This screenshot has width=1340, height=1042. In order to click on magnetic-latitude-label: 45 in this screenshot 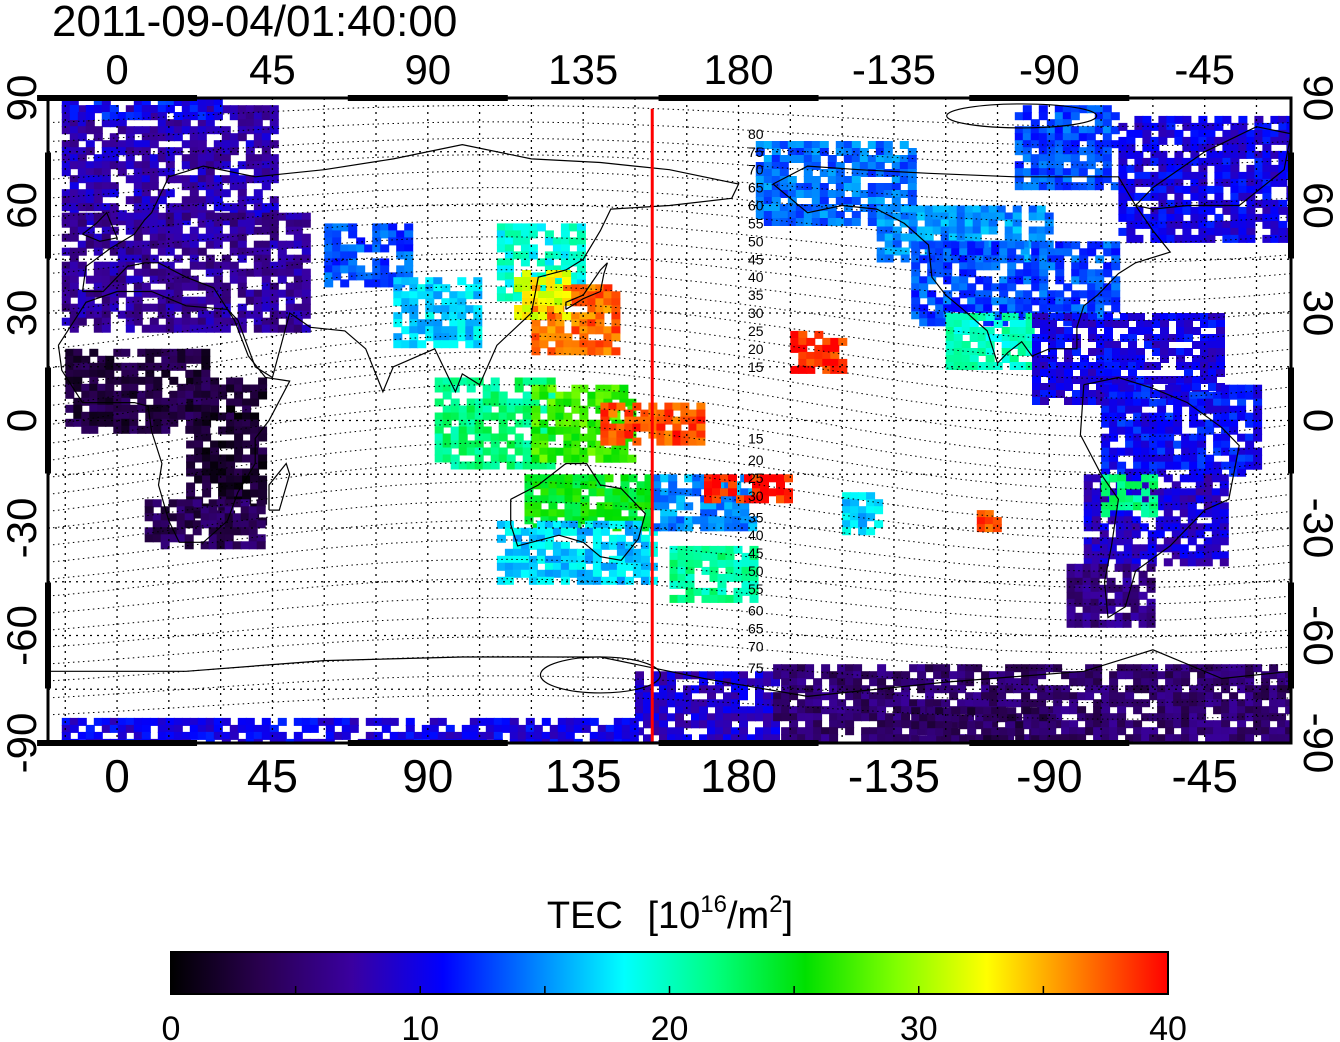, I will do `click(756, 259)`.